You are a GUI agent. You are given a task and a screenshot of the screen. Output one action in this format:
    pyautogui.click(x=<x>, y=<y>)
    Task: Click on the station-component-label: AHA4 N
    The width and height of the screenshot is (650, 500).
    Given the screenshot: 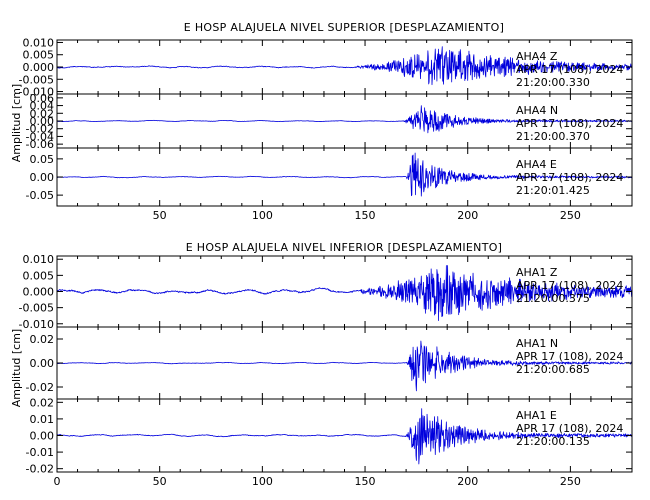 What is the action you would take?
    pyautogui.click(x=537, y=110)
    